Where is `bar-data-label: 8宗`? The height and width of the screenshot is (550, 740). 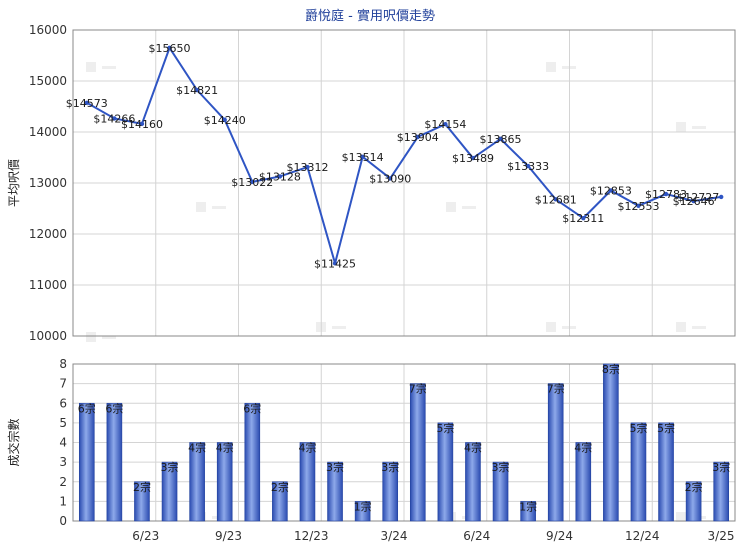 bar-data-label: 8宗 is located at coordinates (611, 369).